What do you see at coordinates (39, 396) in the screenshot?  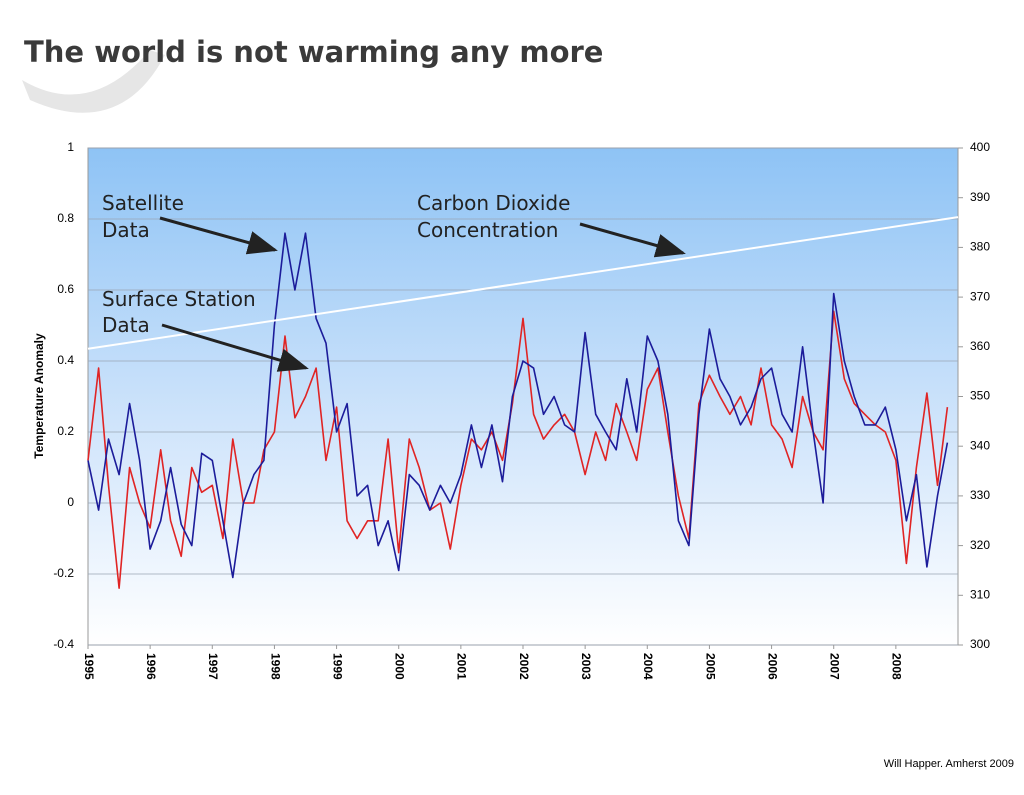 I see `y-axis-label: Temperature Anomaly` at bounding box center [39, 396].